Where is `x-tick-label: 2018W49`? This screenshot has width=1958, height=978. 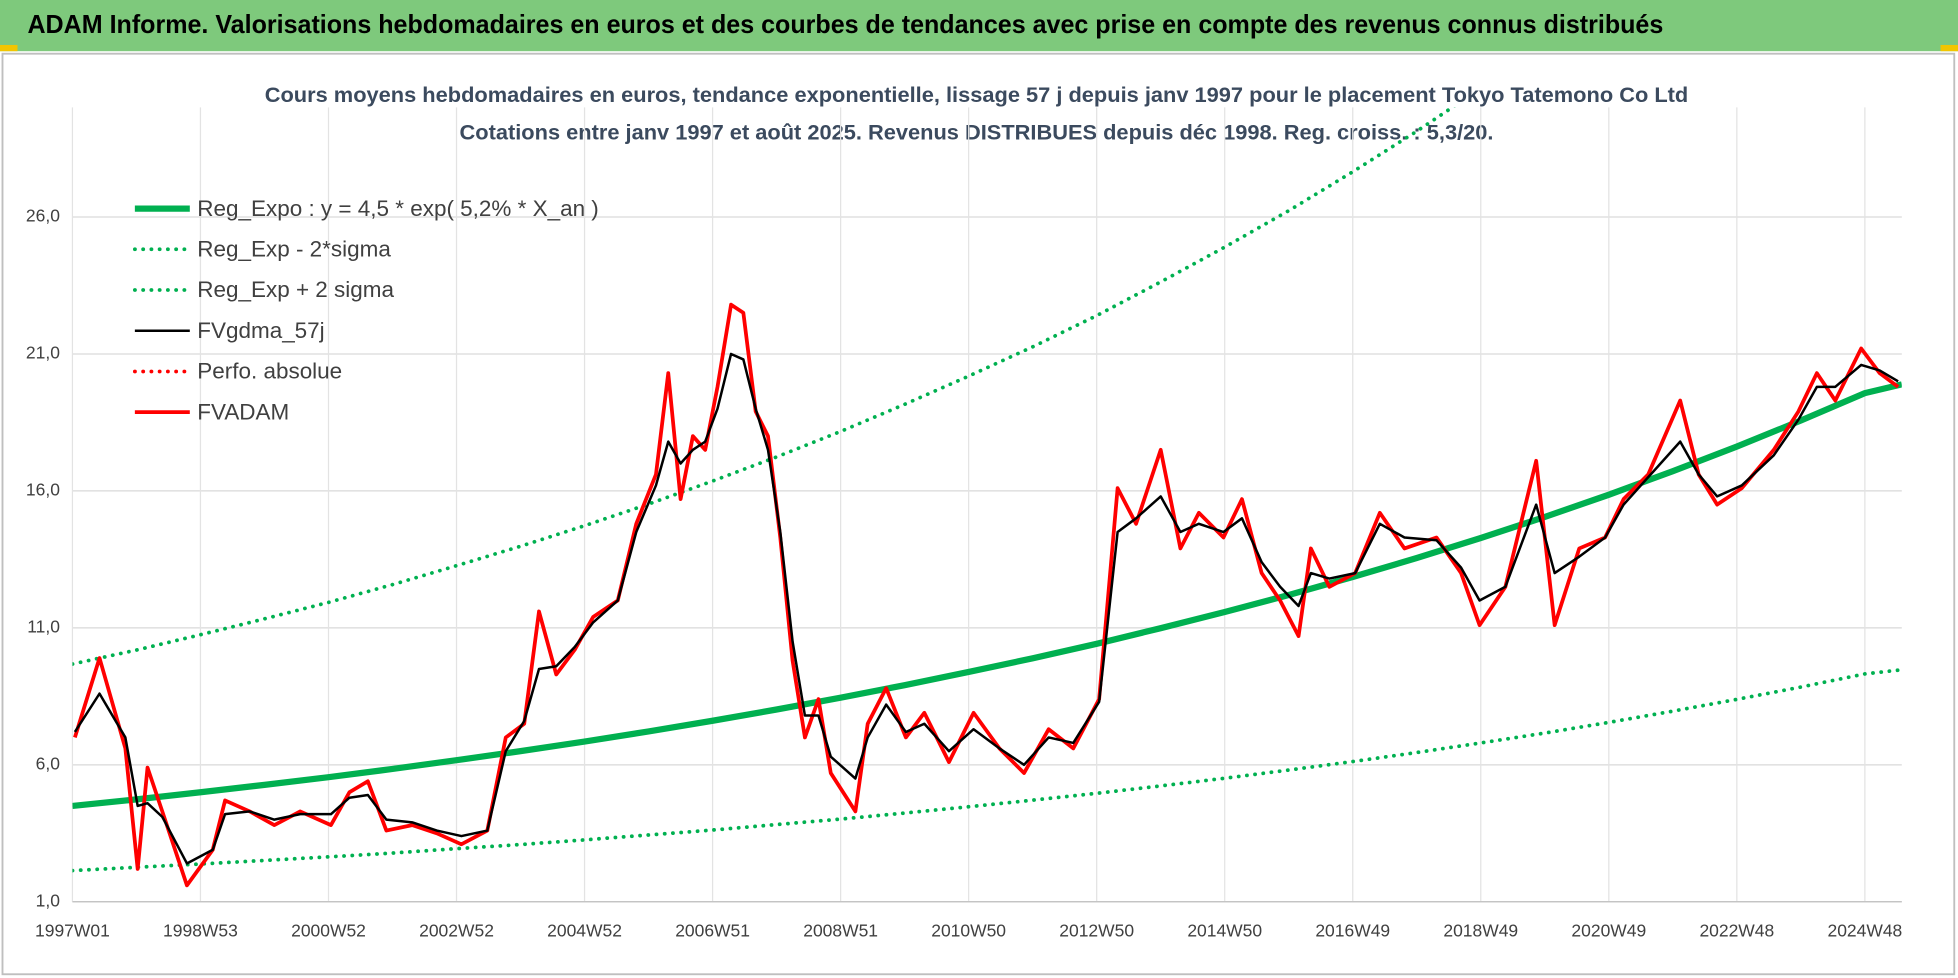
x-tick-label: 2018W49 is located at coordinates (1480, 930).